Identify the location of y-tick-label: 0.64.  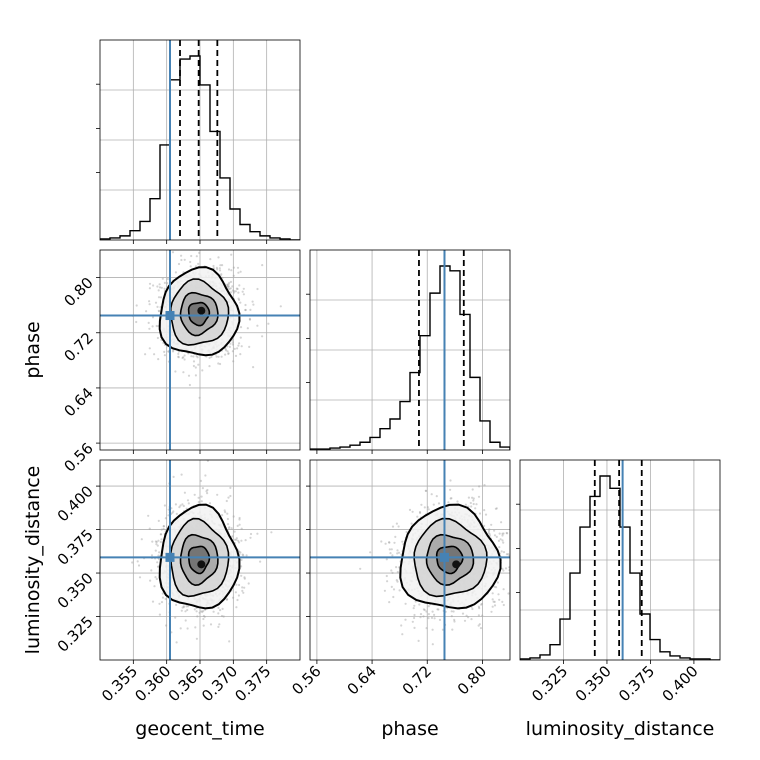
(78, 402).